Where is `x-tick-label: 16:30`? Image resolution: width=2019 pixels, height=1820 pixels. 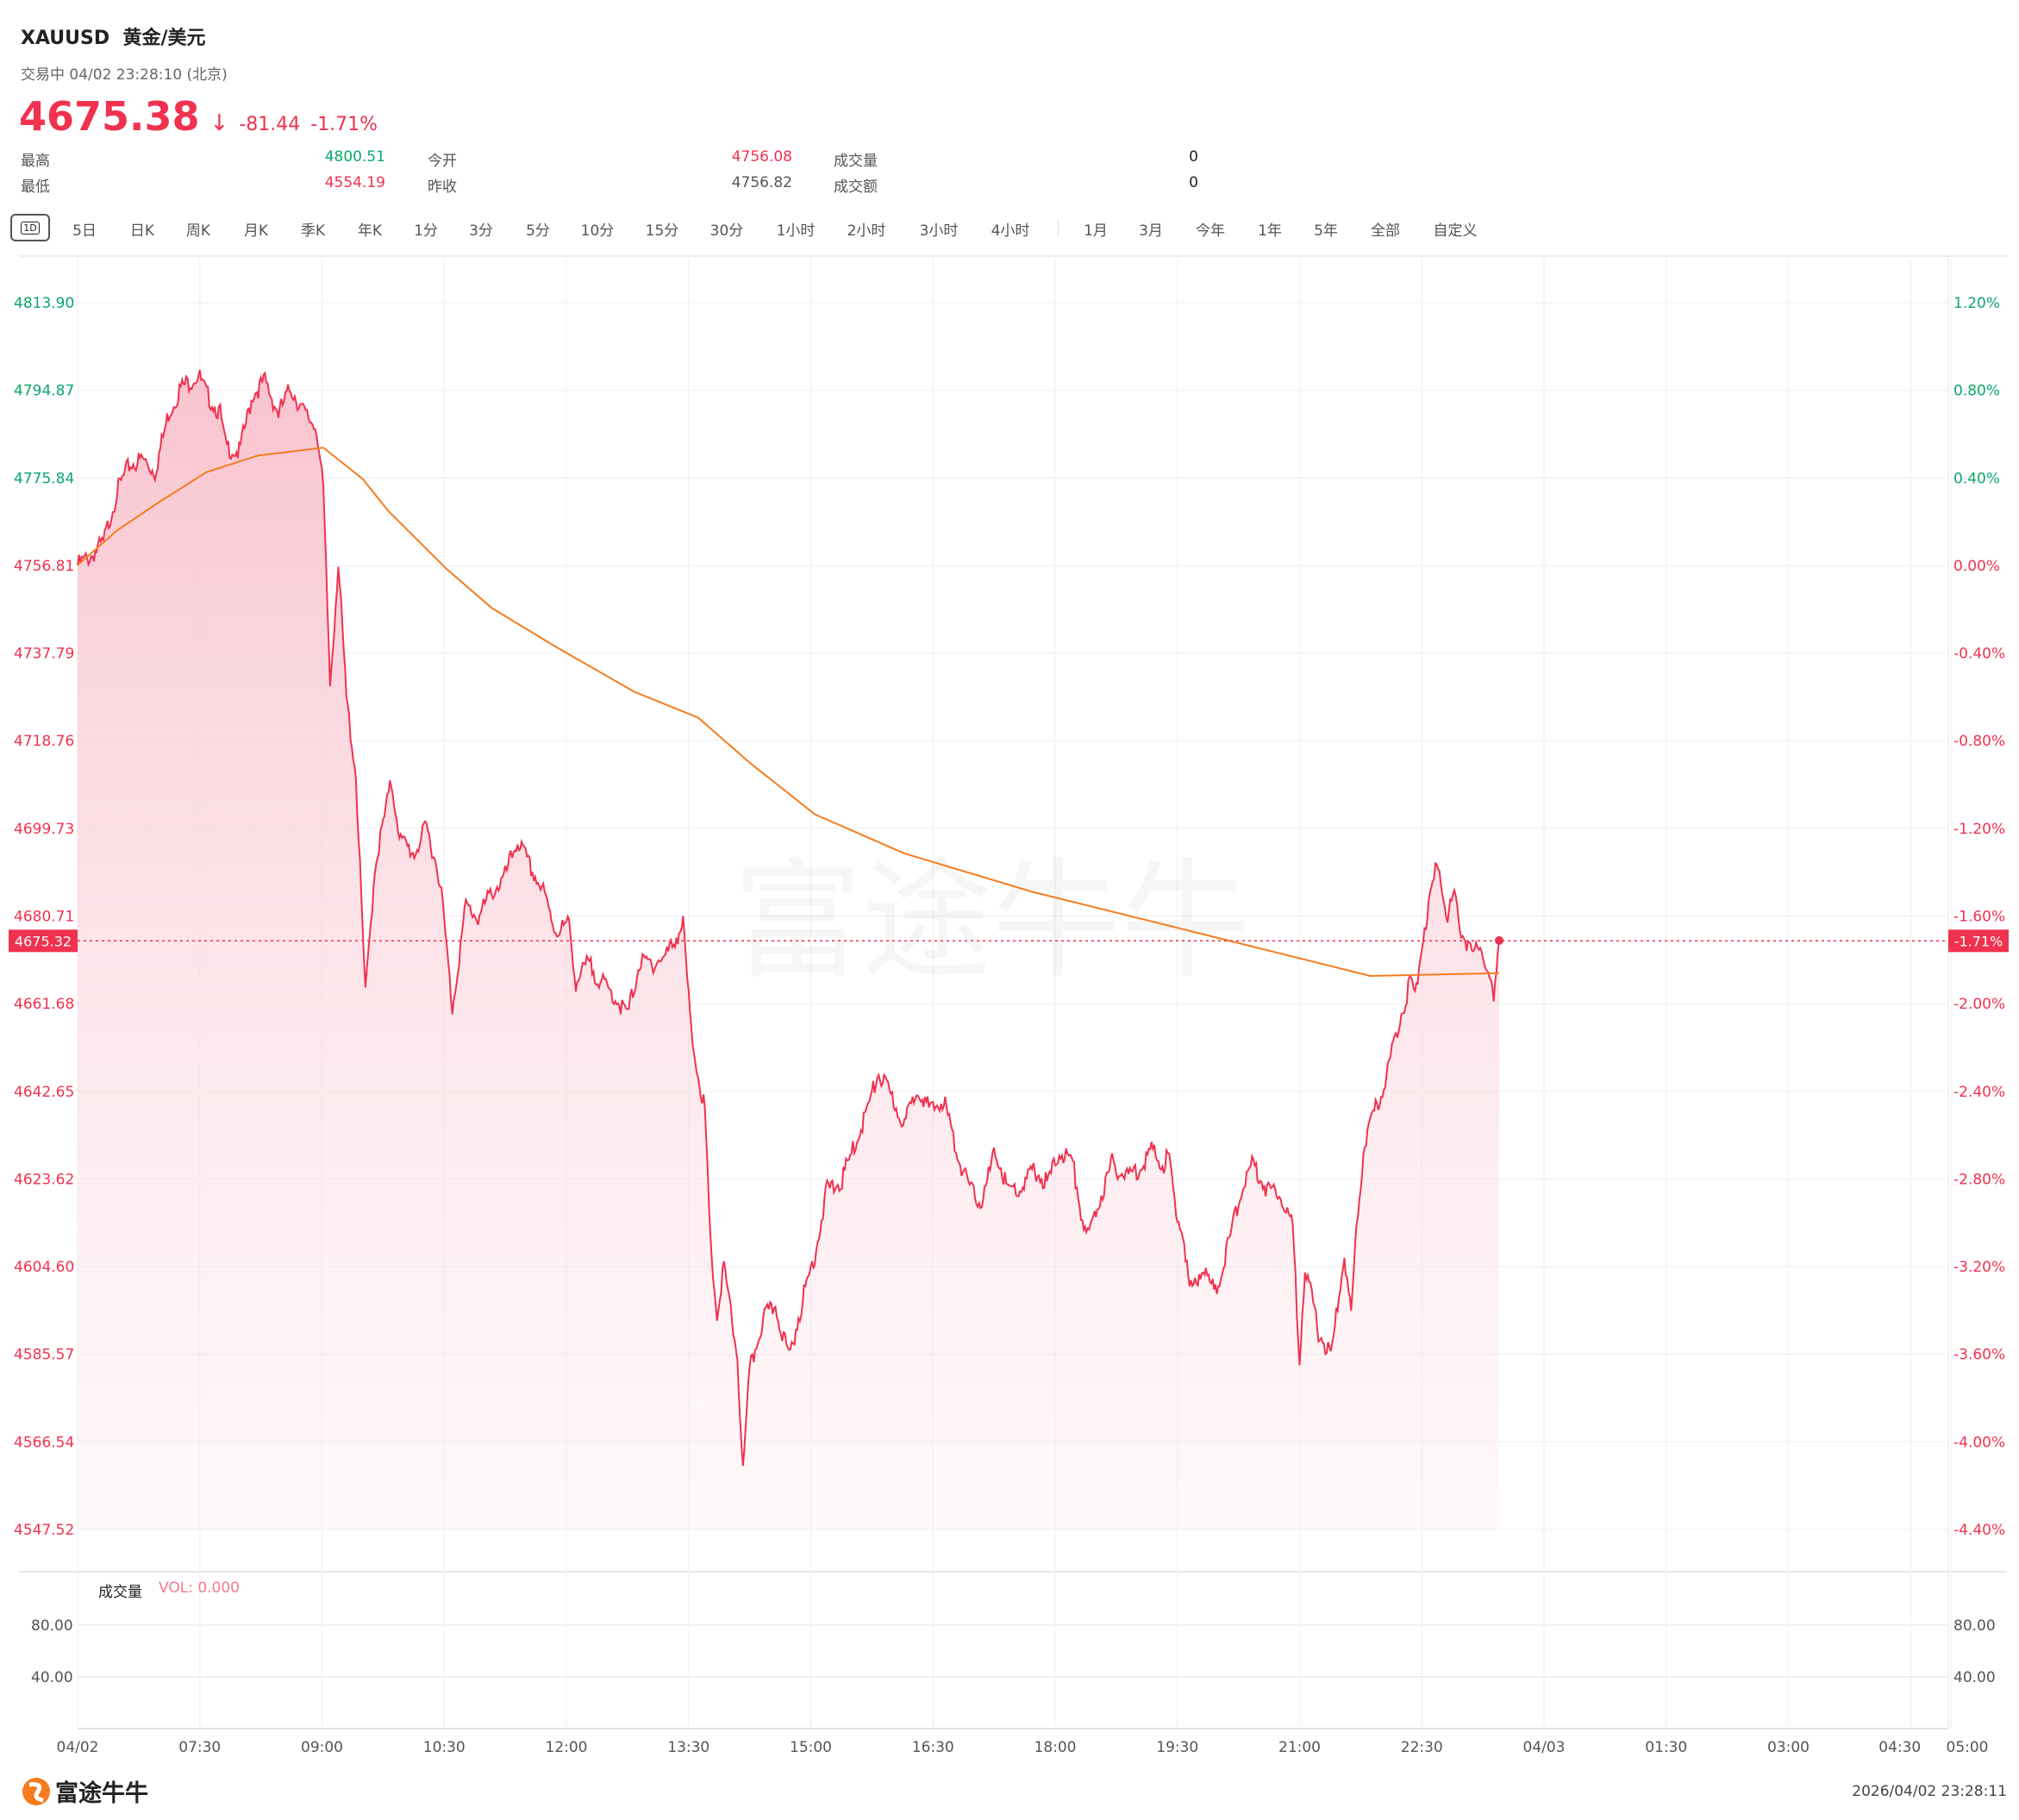 x-tick-label: 16:30 is located at coordinates (933, 1748).